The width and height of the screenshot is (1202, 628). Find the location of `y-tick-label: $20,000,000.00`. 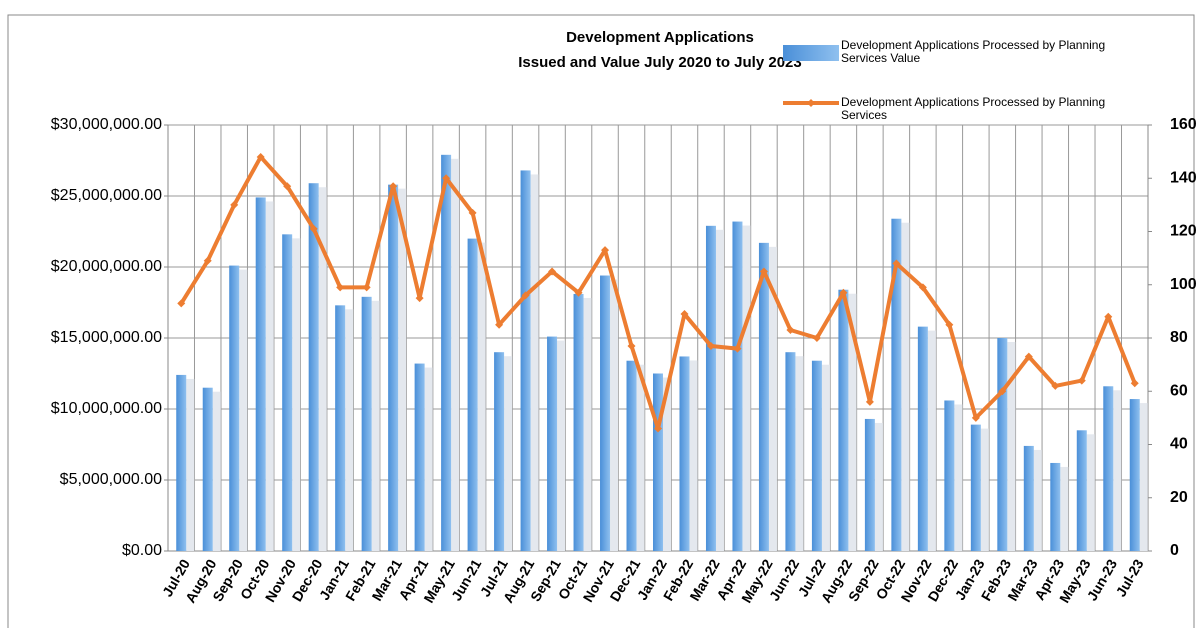

y-tick-label: $20,000,000.00 is located at coordinates (106, 266).